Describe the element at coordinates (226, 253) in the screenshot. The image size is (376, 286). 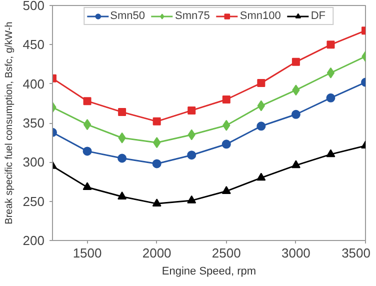
I see `x-tick-label: 2500` at that location.